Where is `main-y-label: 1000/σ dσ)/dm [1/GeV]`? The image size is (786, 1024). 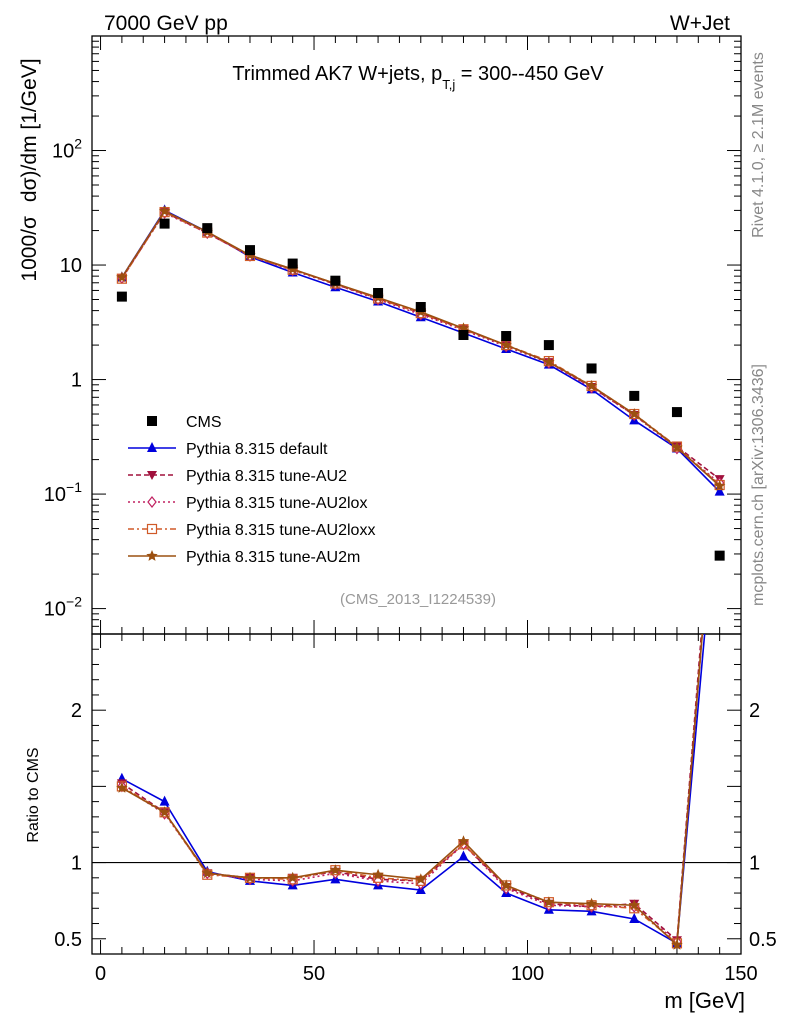
main-y-label: 1000/σ dσ)/dm [1/GeV] is located at coordinates (29, 169).